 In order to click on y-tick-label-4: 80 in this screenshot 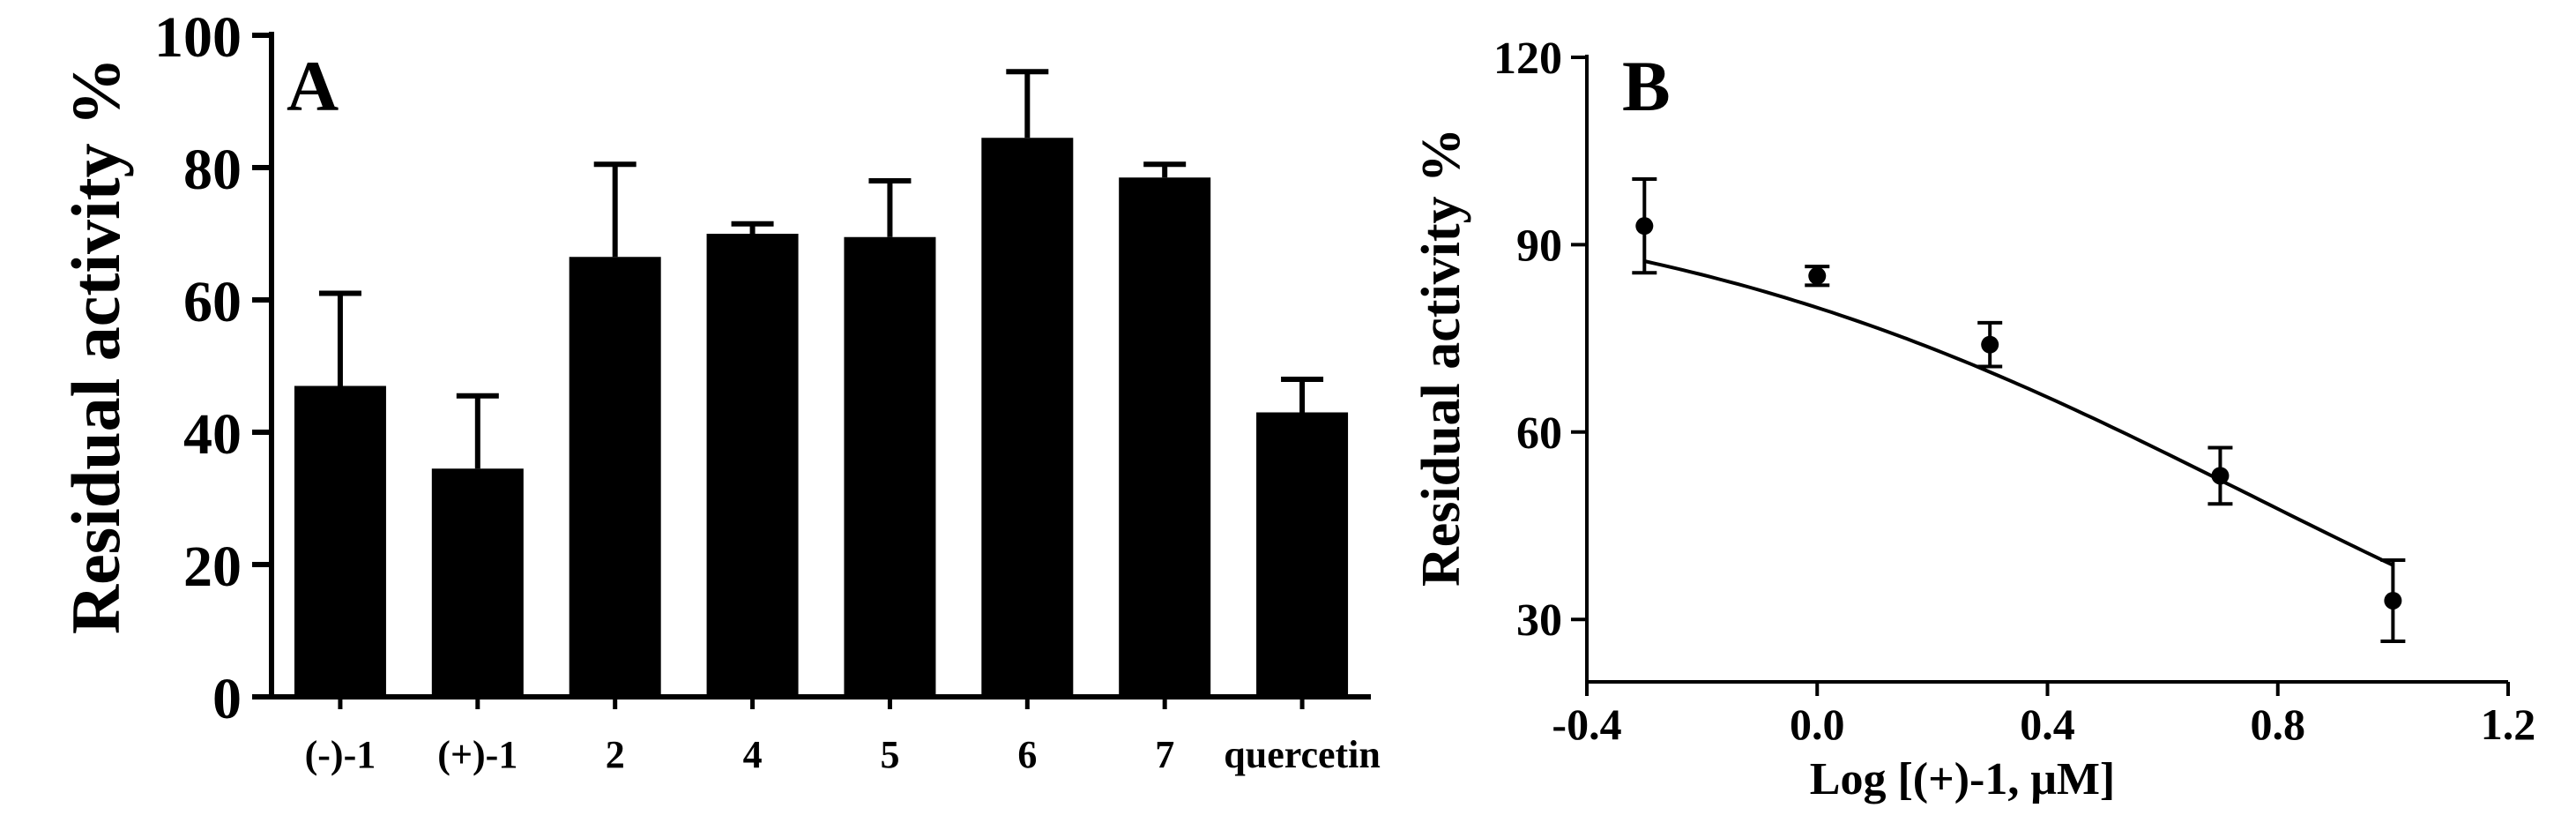, I will do `click(213, 170)`.